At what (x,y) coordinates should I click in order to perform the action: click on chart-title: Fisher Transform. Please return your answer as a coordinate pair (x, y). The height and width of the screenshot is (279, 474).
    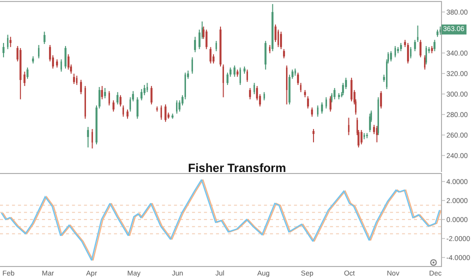
    Looking at the image, I should click on (237, 168).